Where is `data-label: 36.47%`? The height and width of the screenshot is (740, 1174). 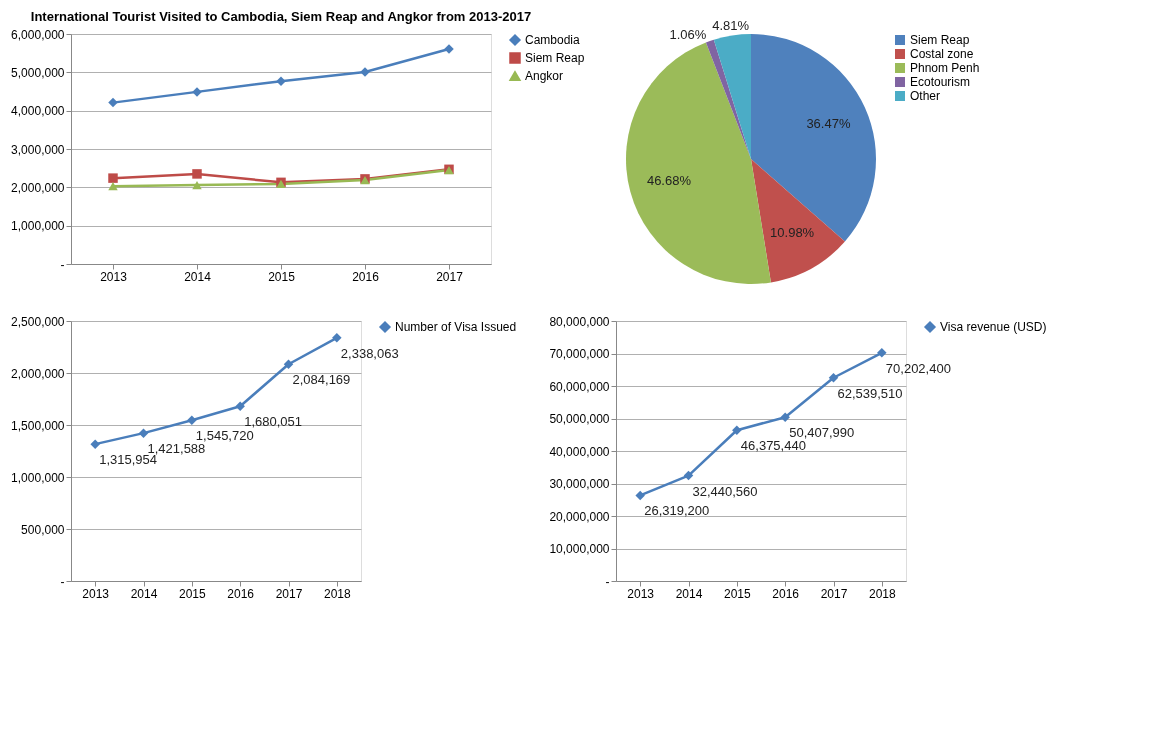
data-label: 36.47% is located at coordinates (828, 123).